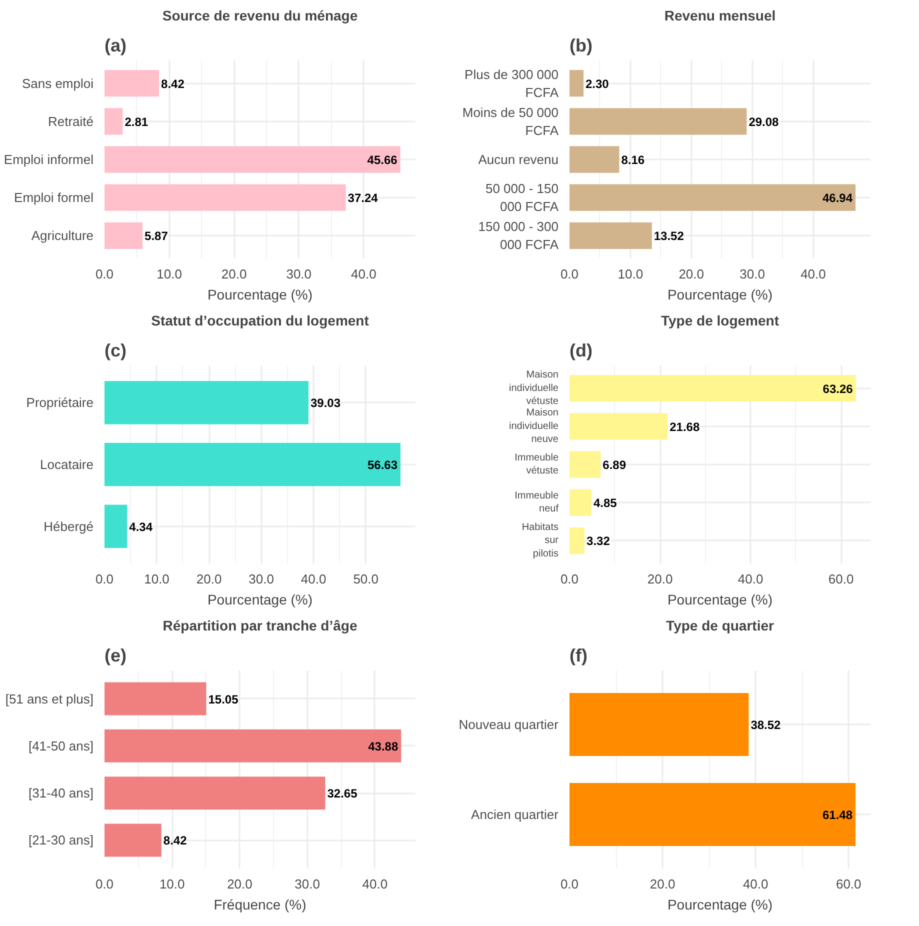 Image resolution: width=919 pixels, height=926 pixels. I want to click on text: (a), so click(115, 46).